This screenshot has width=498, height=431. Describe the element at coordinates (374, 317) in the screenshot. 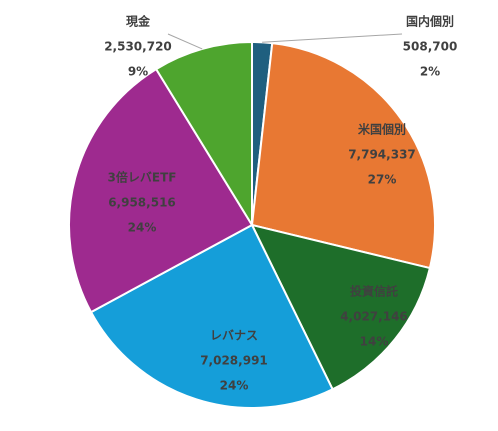

I see `slice-value-label: 4,027,146` at that location.